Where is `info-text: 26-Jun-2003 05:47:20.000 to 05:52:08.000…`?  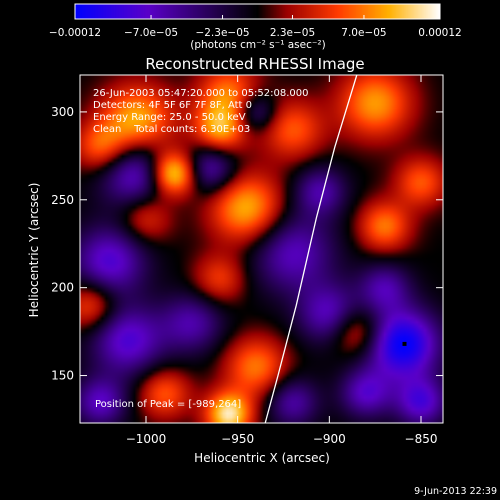 info-text: 26-Jun-2003 05:47:20.000 to 05:52:08.000… is located at coordinates (201, 111).